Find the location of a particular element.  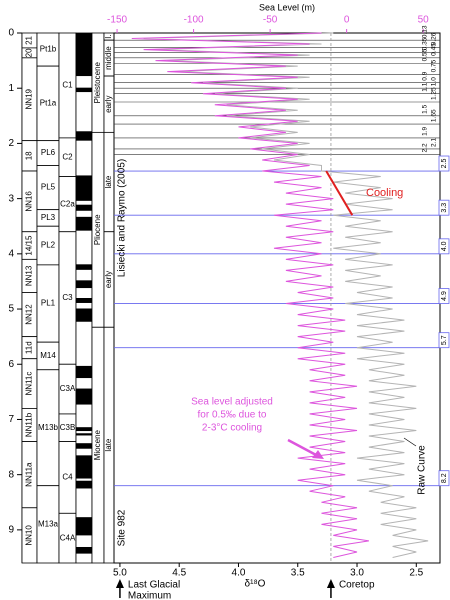

marker-label: Coretop is located at coordinates (357, 585).